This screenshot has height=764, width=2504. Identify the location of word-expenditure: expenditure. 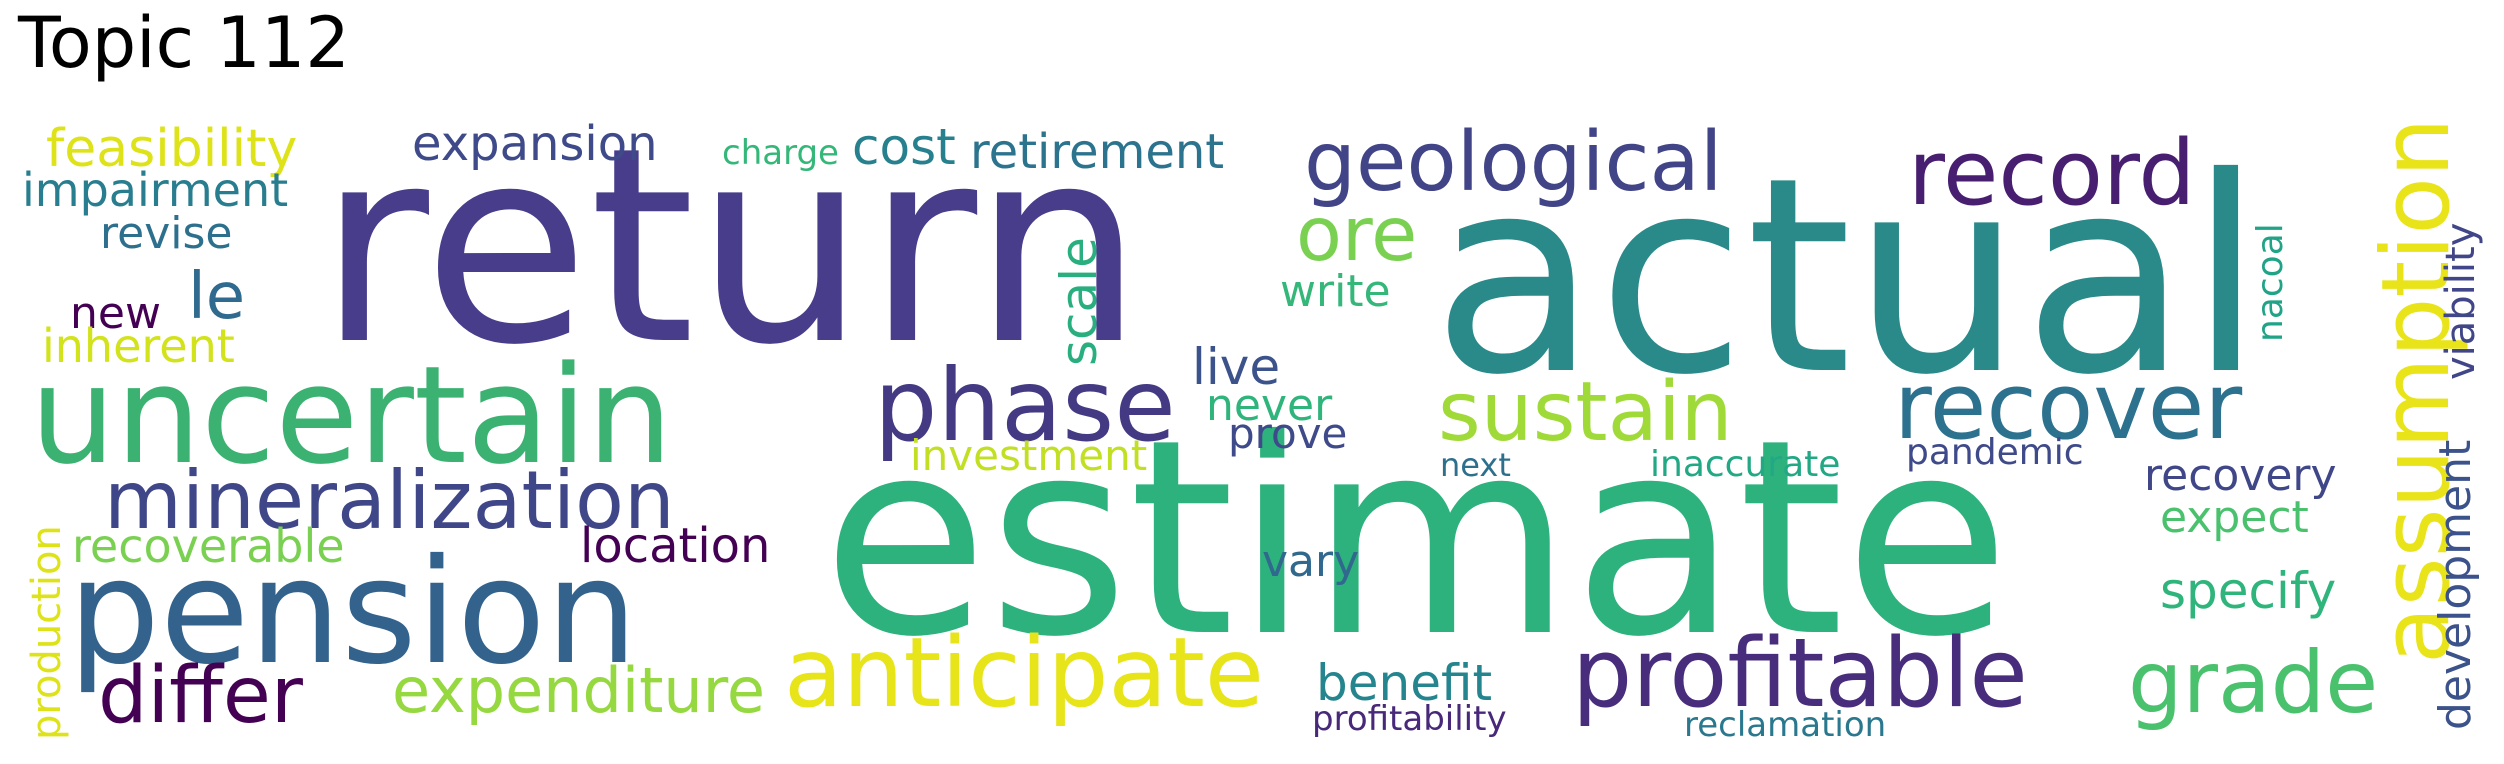
(578, 690).